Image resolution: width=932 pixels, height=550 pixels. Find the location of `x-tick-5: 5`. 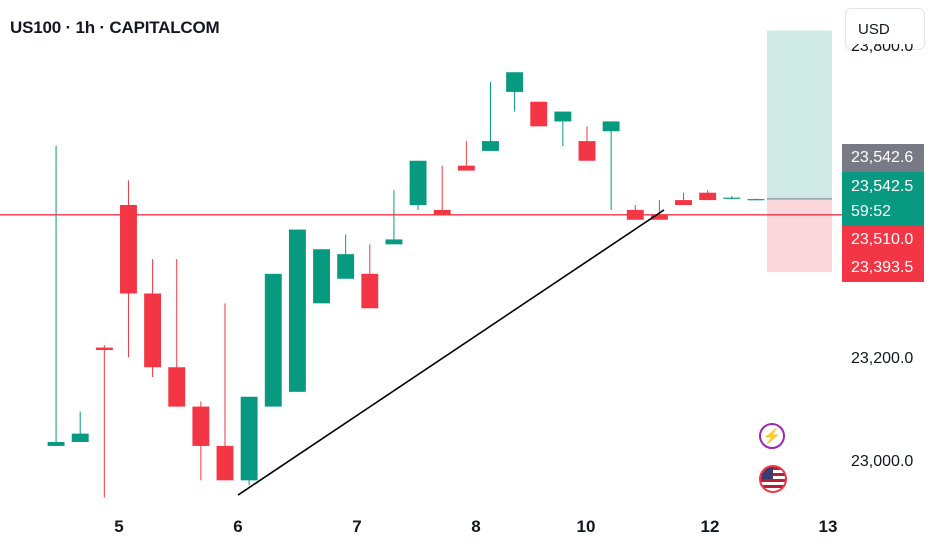

x-tick-5: 5 is located at coordinates (119, 526).